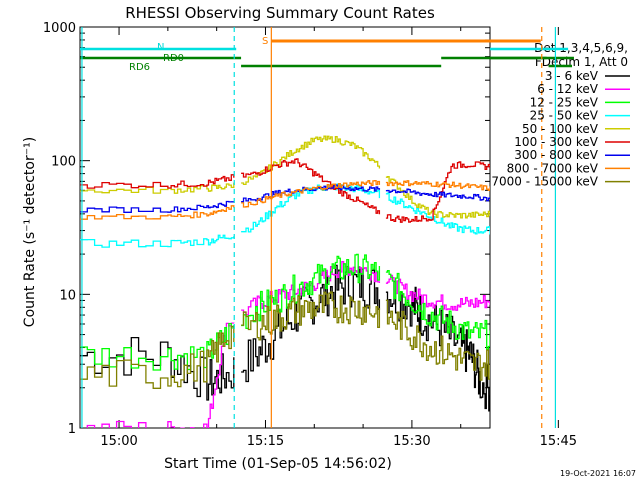  What do you see at coordinates (564, 102) in the screenshot?
I see `legend-label-2: 12 - 25 keV` at bounding box center [564, 102].